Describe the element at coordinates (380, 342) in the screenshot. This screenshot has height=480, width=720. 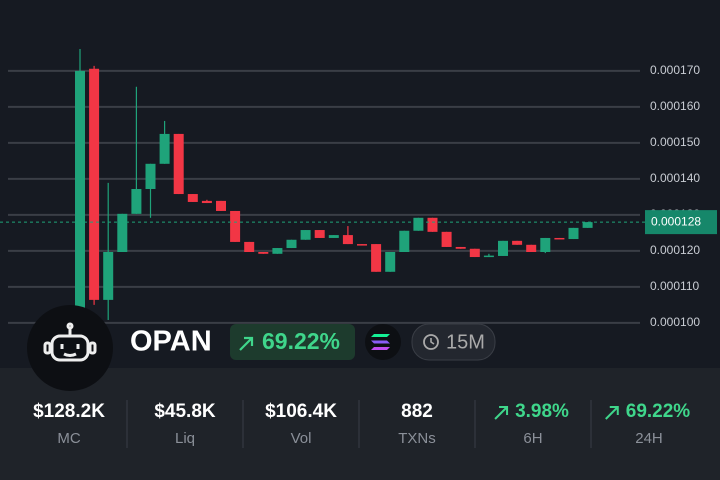
I see `solana-logo` at that location.